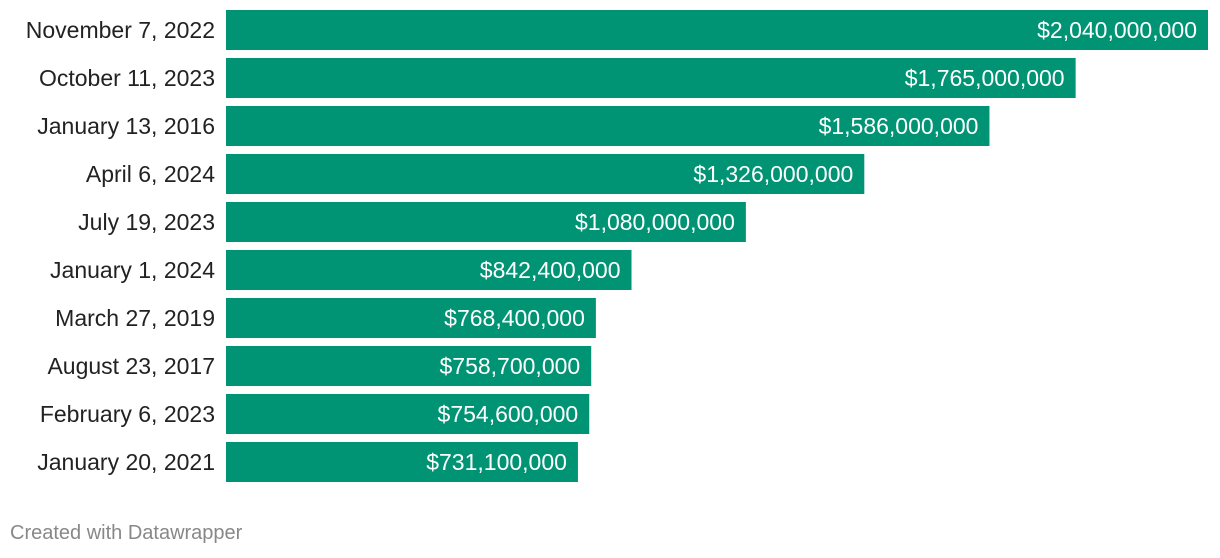 The width and height of the screenshot is (1220, 558). What do you see at coordinates (135, 318) in the screenshot?
I see `category-label: March 27, 2019` at bounding box center [135, 318].